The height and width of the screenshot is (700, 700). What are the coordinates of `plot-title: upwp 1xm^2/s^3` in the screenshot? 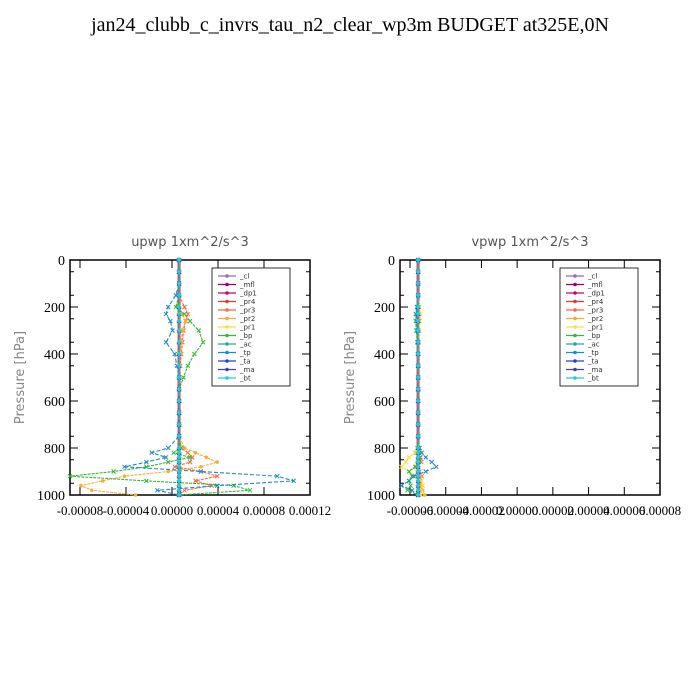 It's located at (190, 242).